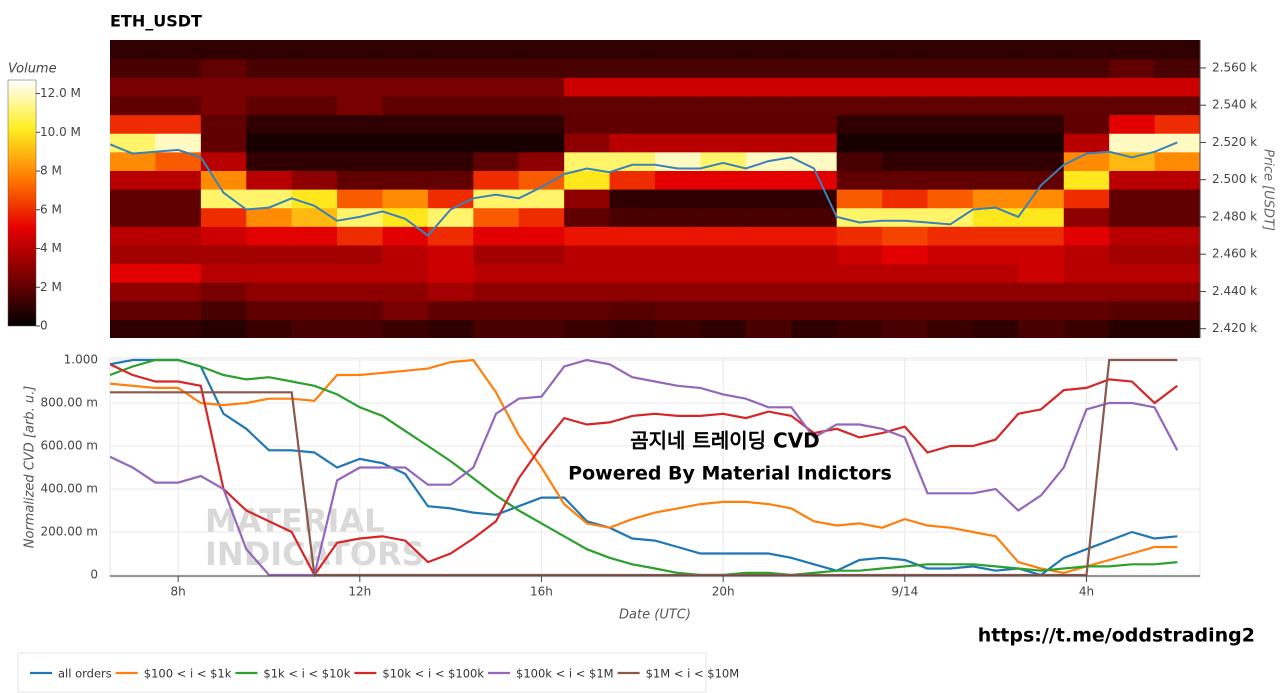  What do you see at coordinates (904, 592) in the screenshot?
I see `x-tick-label: 9/14` at bounding box center [904, 592].